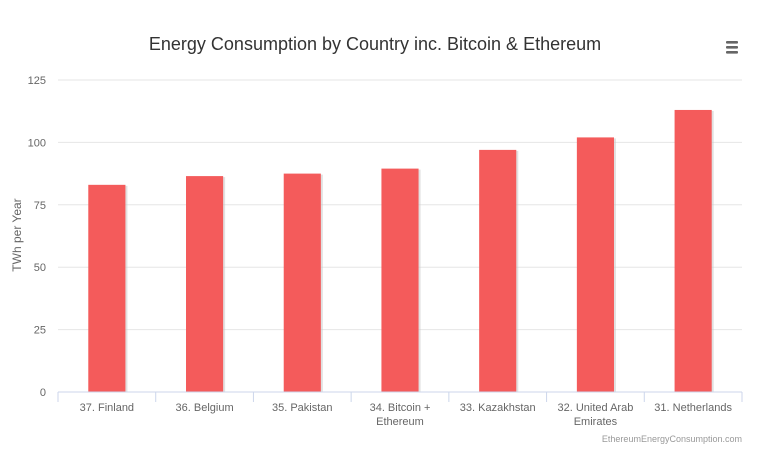  What do you see at coordinates (400, 415) in the screenshot?
I see `x-tick-label: 34. Bitcoin + Ethereum` at bounding box center [400, 415].